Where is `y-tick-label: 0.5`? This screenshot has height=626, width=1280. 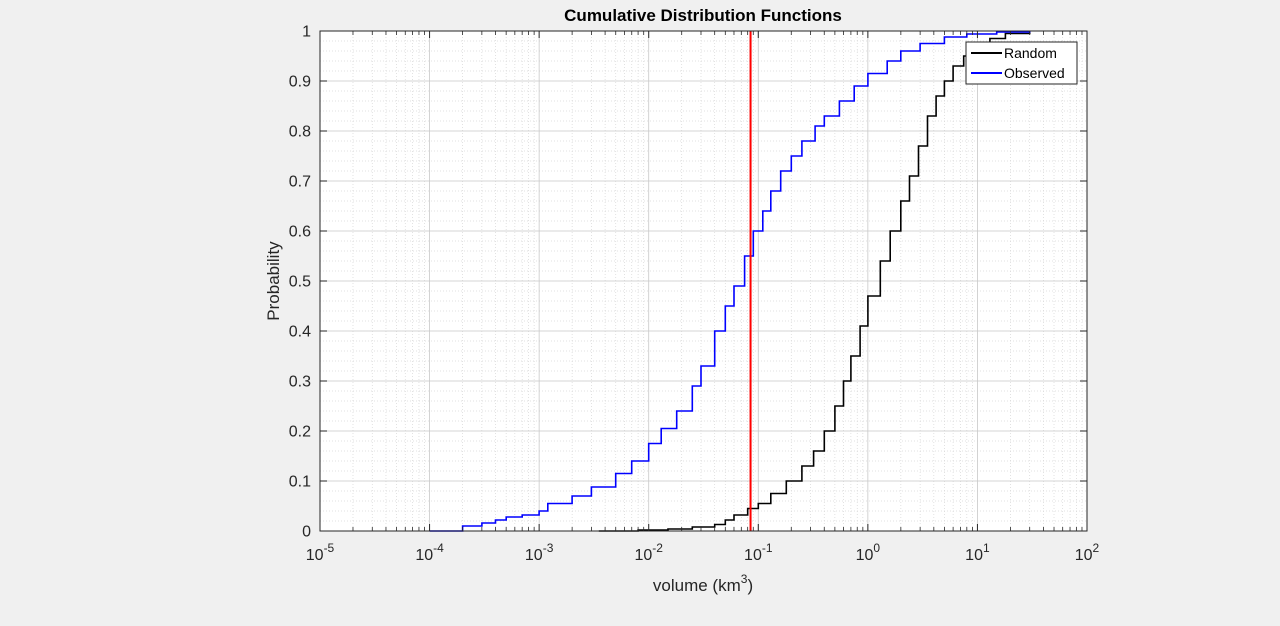
y-tick-label: 0.5 is located at coordinates (300, 282).